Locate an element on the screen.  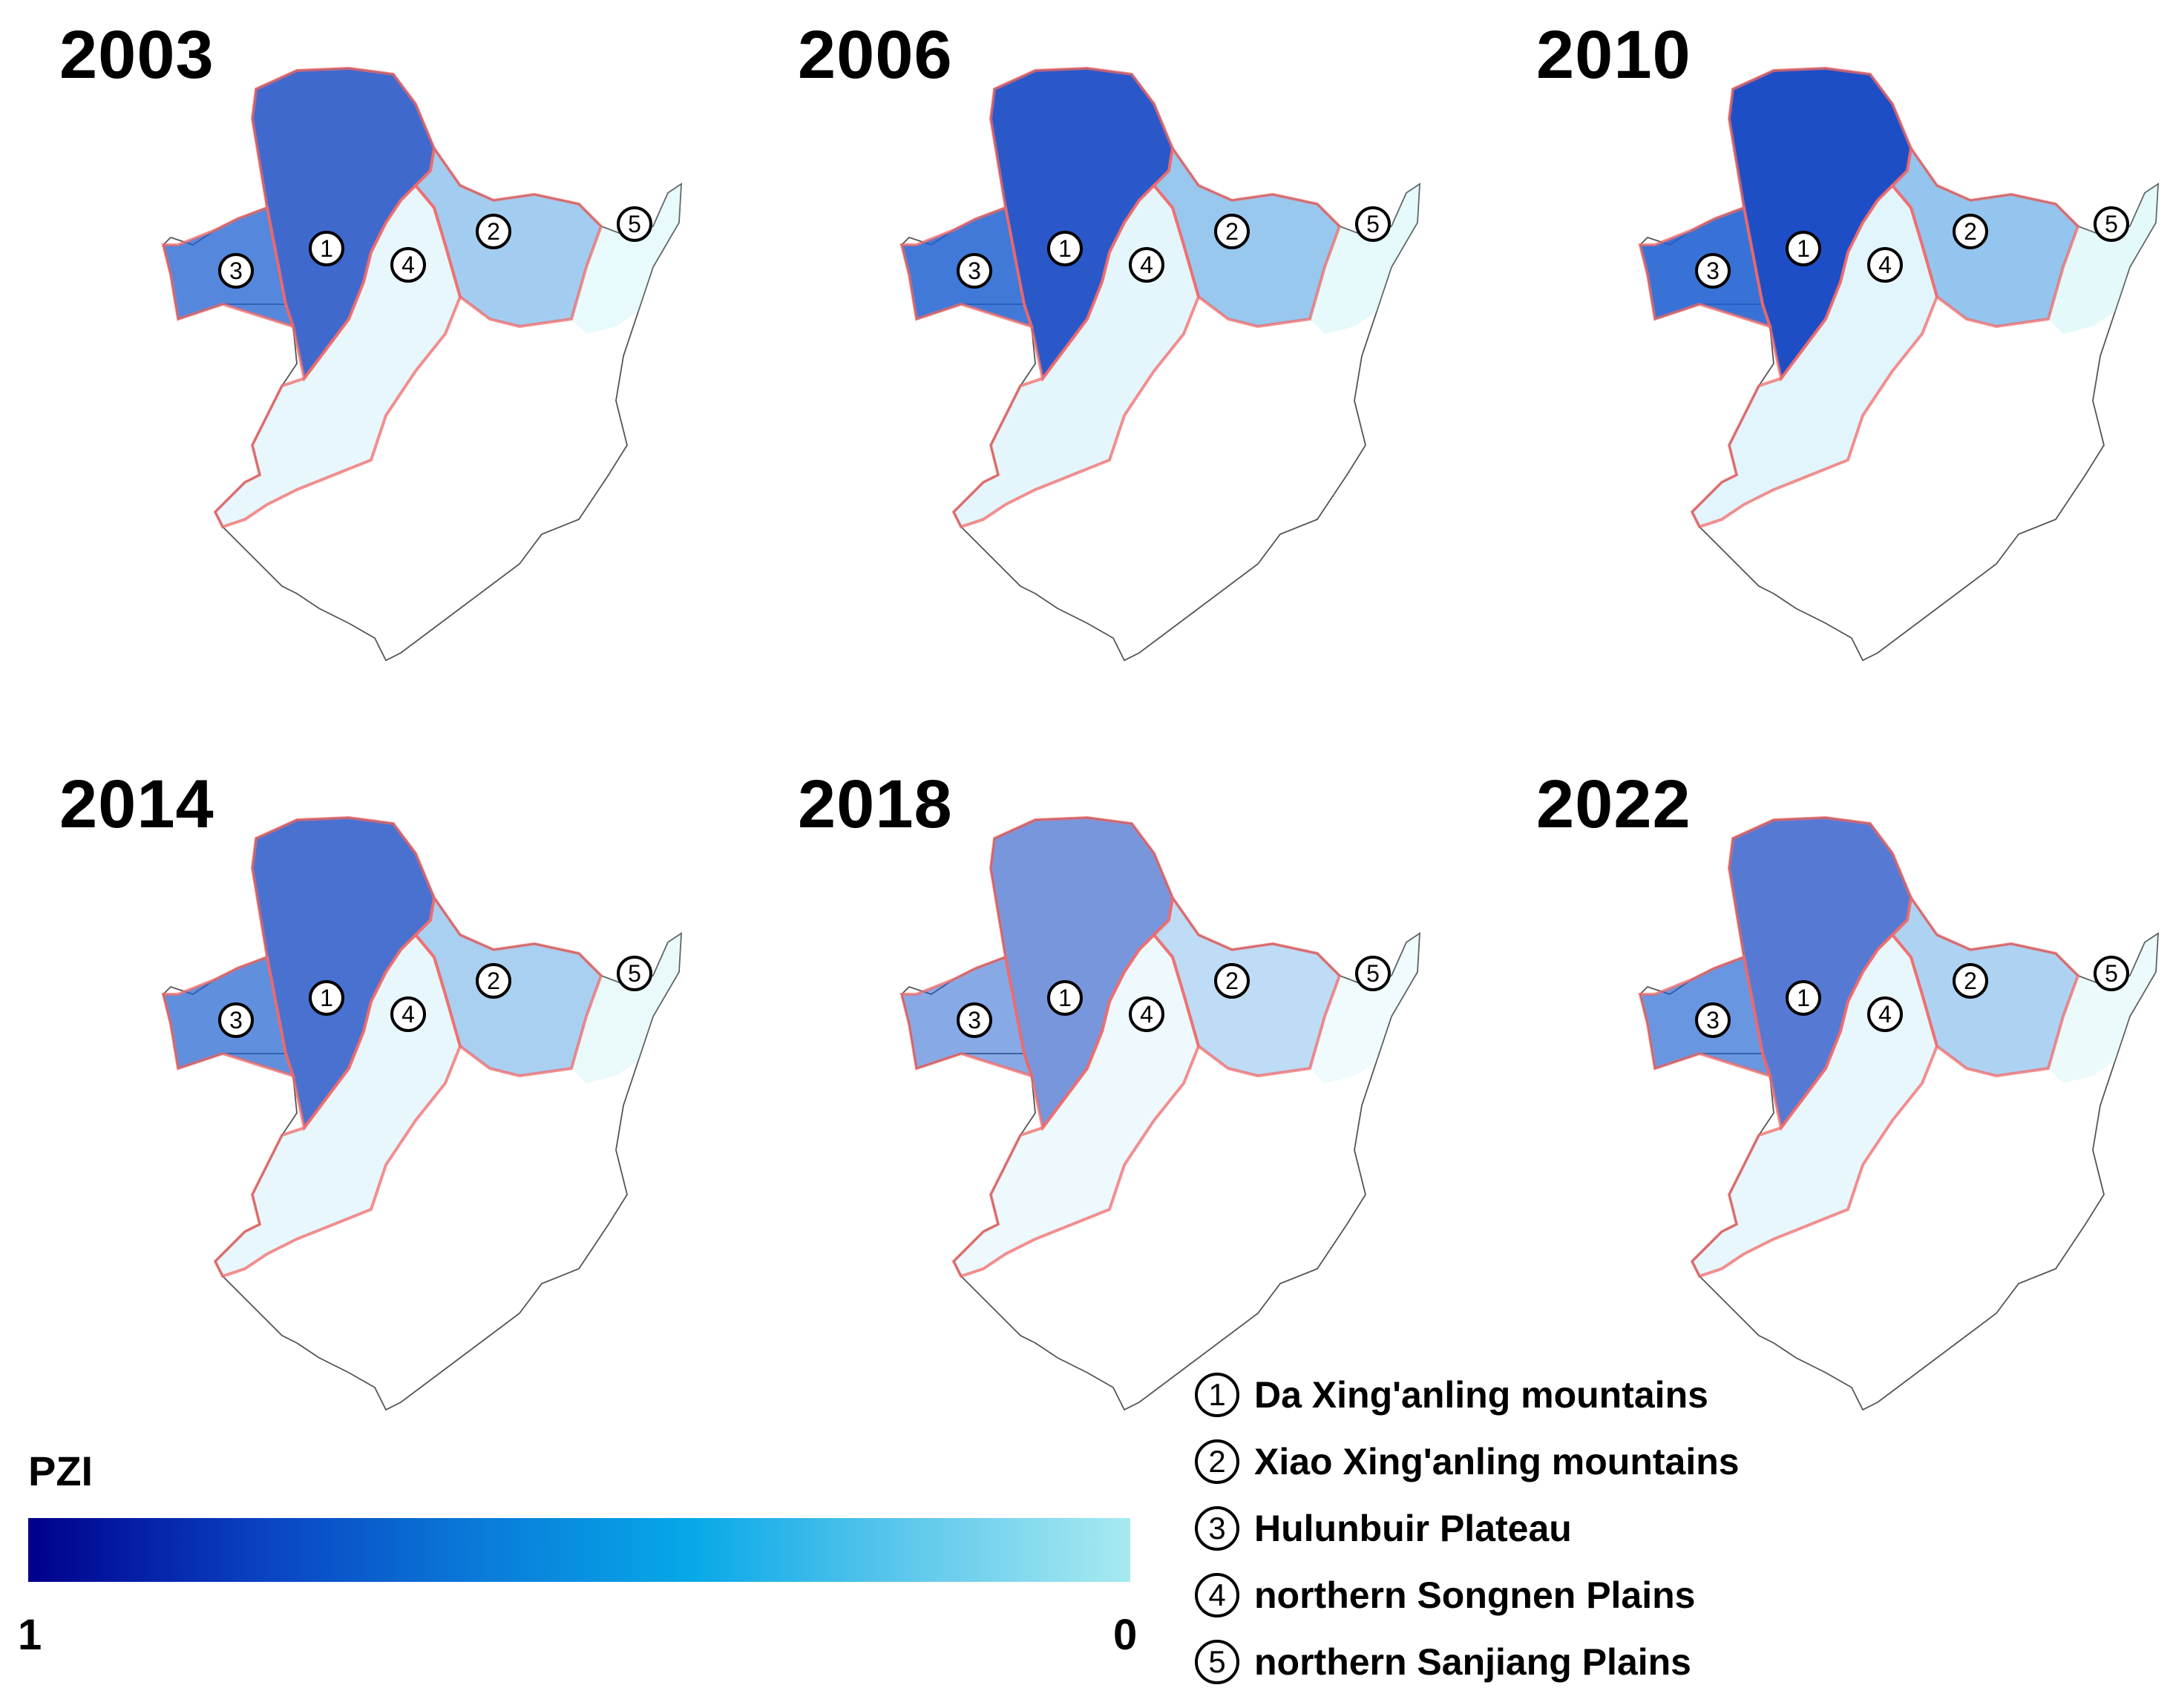
map-panel-2022: 2022 1 2 3 4 5 is located at coordinates (1823, 1120).